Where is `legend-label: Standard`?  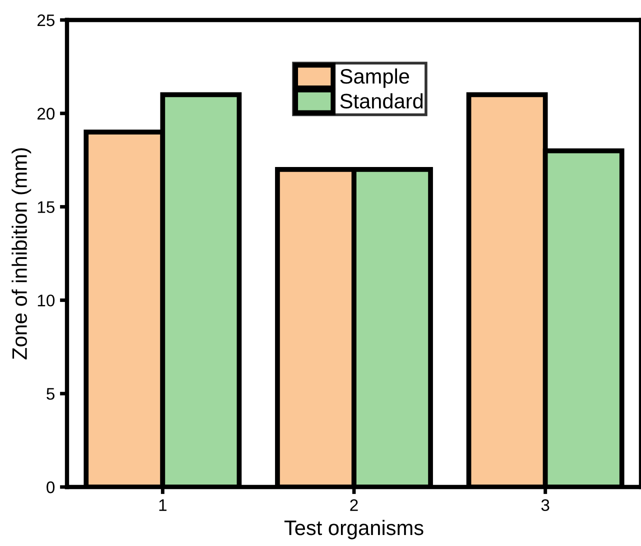 legend-label: Standard is located at coordinates (381, 101).